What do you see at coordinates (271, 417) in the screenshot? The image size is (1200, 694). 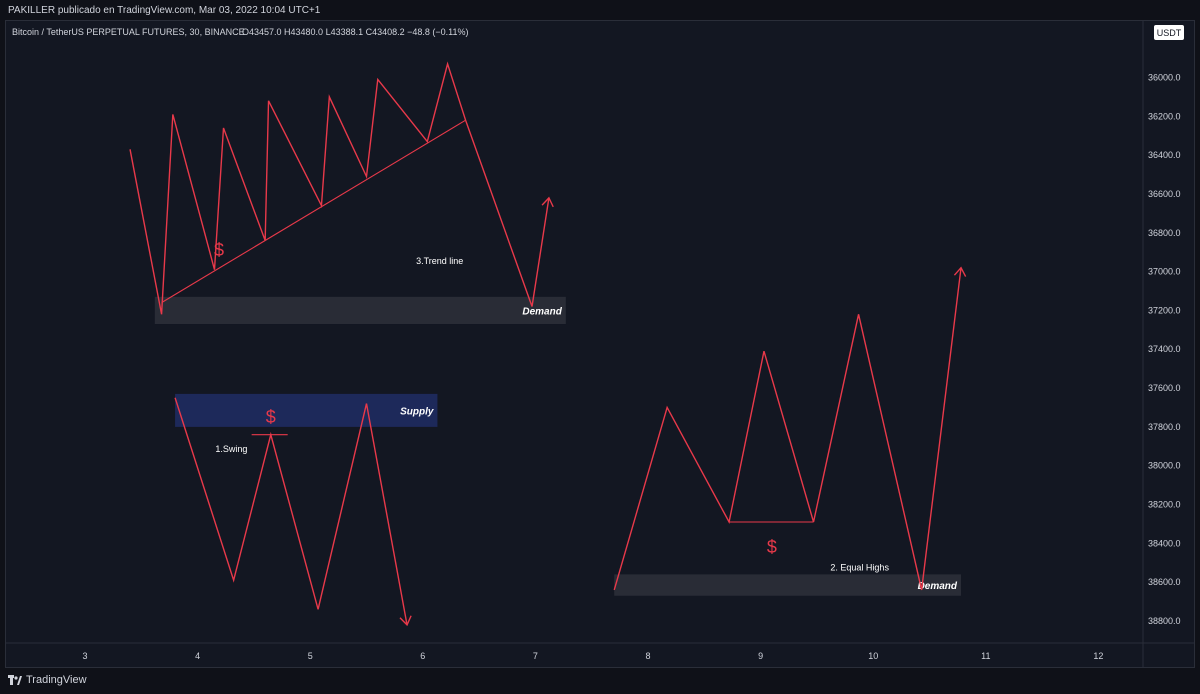 I see `dollar-swing: $` at bounding box center [271, 417].